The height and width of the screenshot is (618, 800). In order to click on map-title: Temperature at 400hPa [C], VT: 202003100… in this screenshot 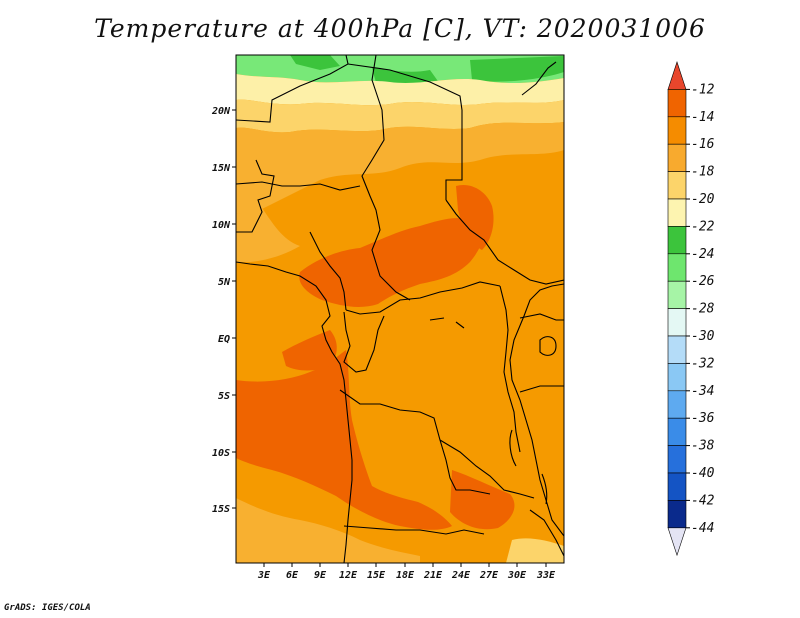, I will do `click(400, 28)`.